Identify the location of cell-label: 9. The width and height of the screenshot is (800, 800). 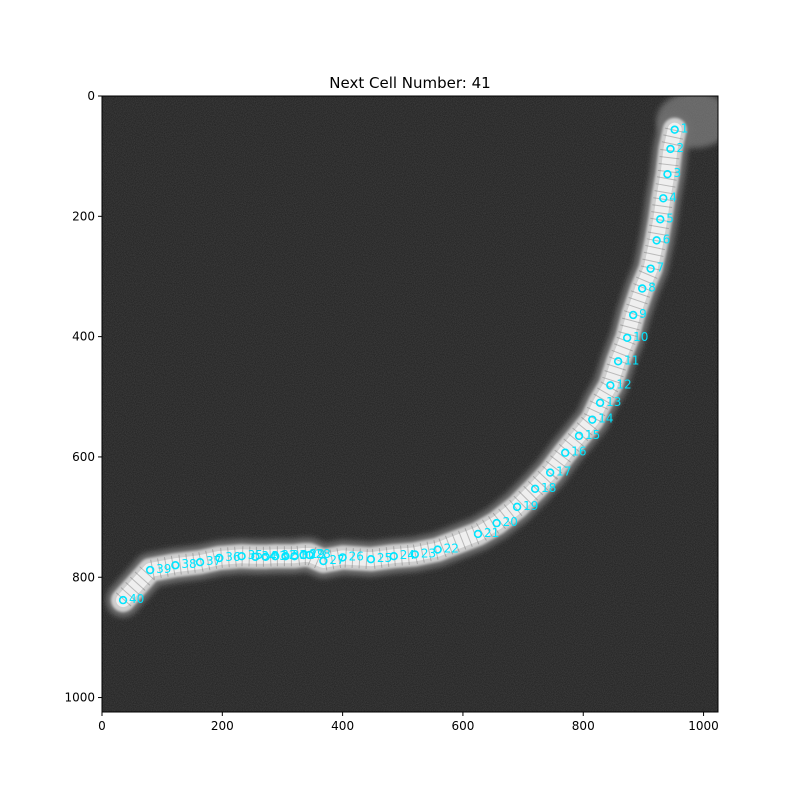
(643, 314).